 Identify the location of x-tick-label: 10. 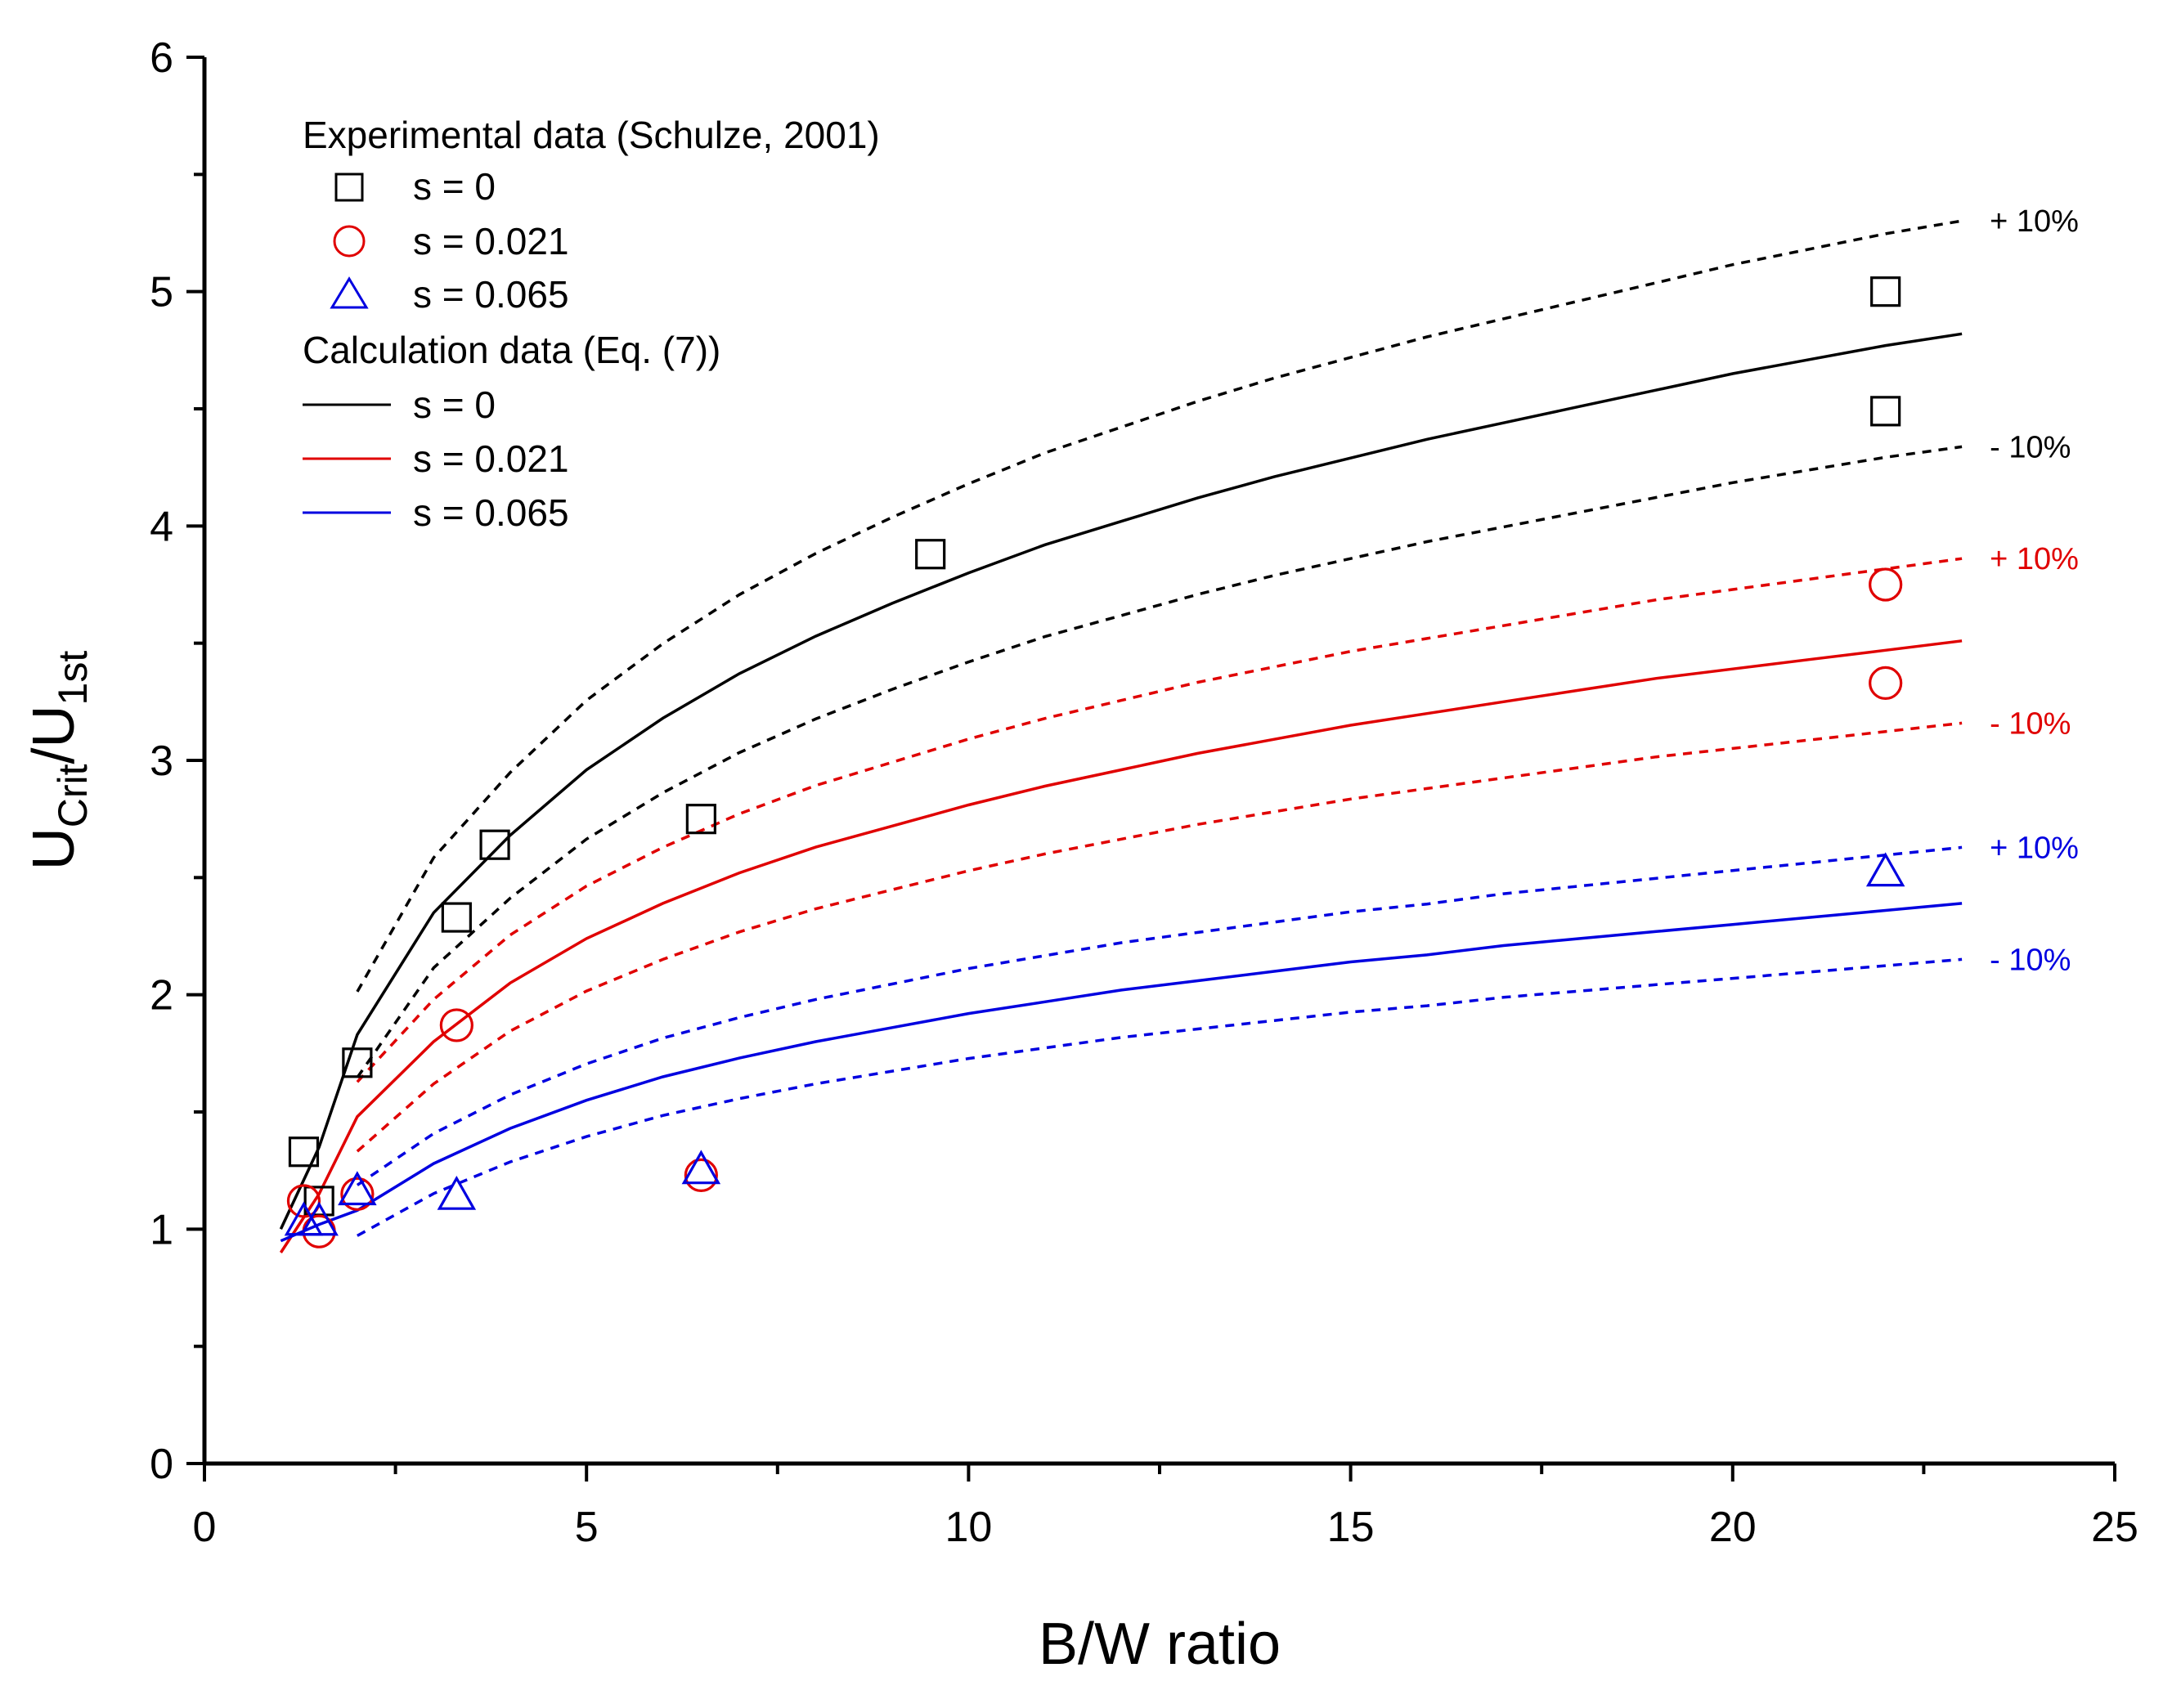
(968, 1528).